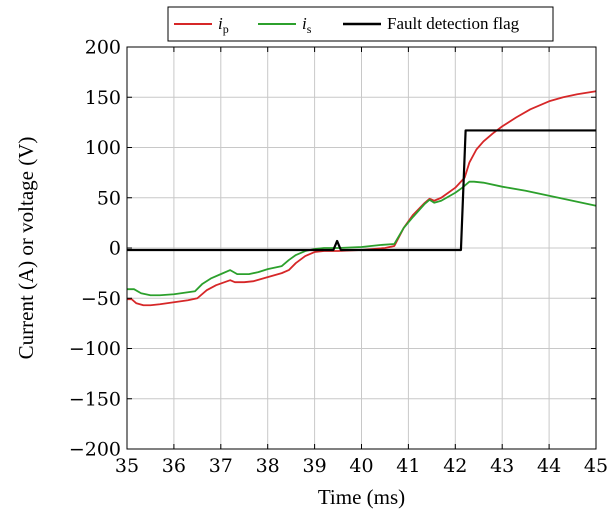  Describe the element at coordinates (361, 497) in the screenshot. I see `x-axis-title: Time (ms)` at that location.